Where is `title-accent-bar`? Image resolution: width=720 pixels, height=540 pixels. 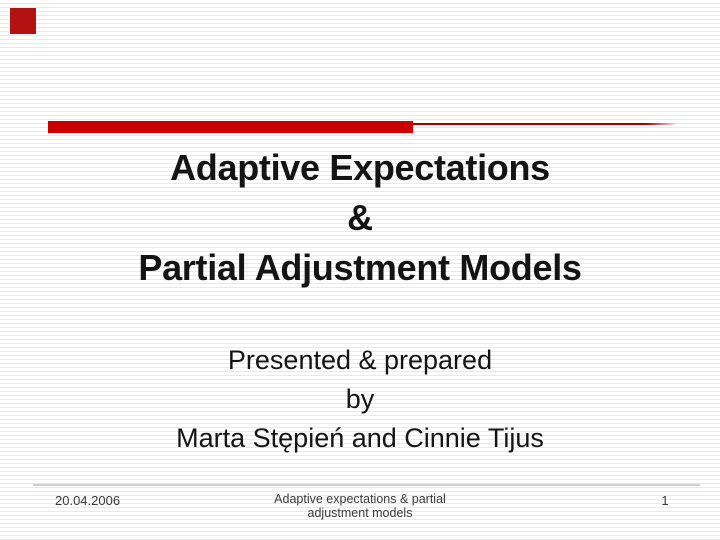
title-accent-bar is located at coordinates (230, 127).